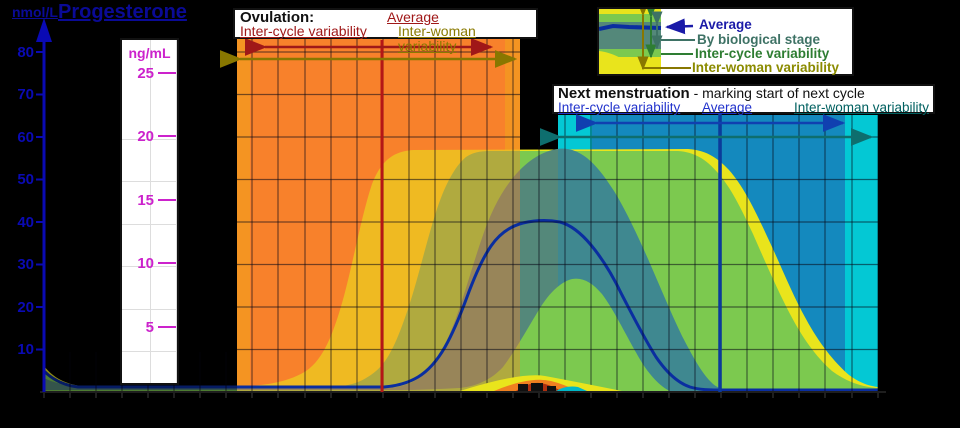 The width and height of the screenshot is (960, 428). I want to click on y-axis-unit-nmol: nmol/L, so click(35, 12).